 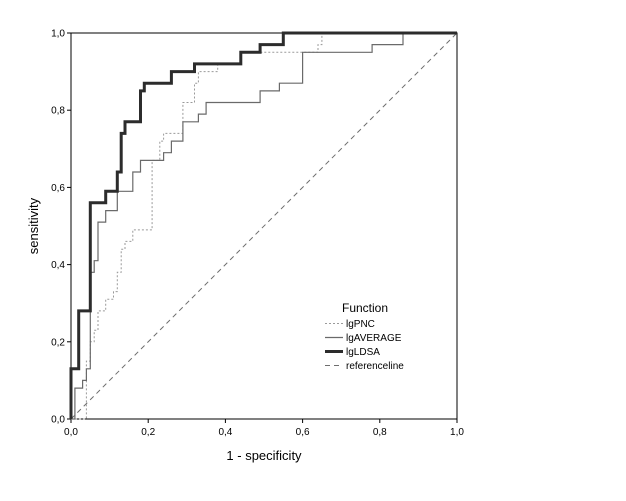 I want to click on legend-label-referenceline: referenceline, so click(x=375, y=366).